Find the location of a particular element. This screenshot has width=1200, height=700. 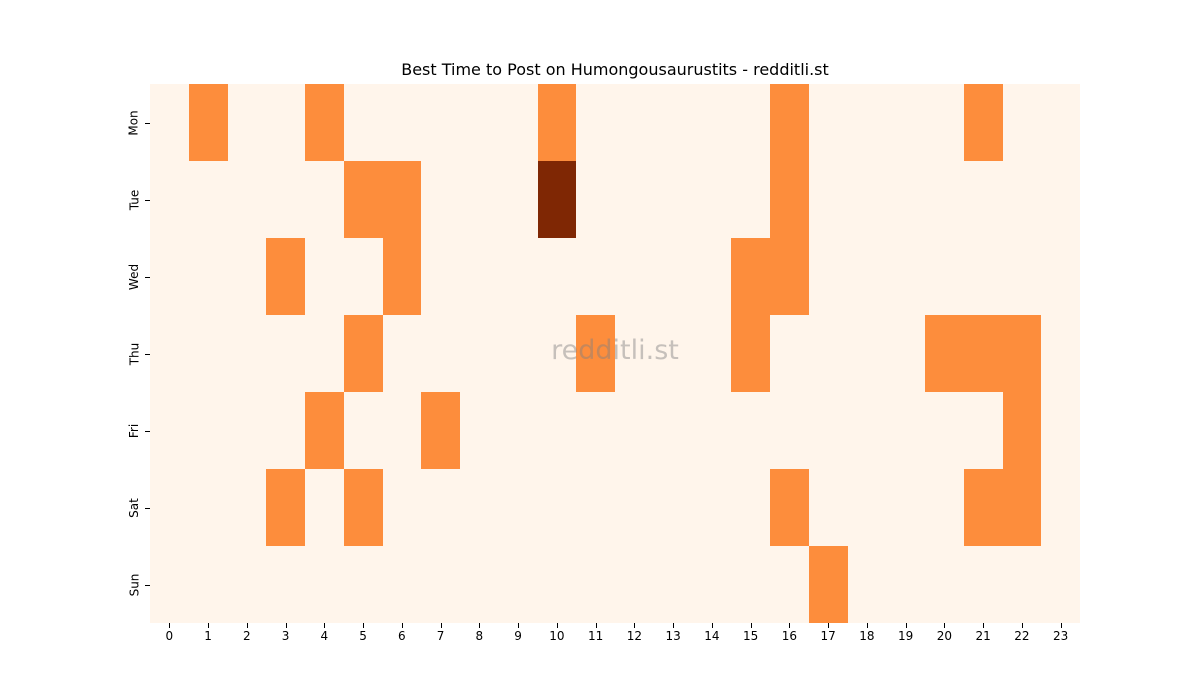

x-tick-label: 9 is located at coordinates (518, 636).